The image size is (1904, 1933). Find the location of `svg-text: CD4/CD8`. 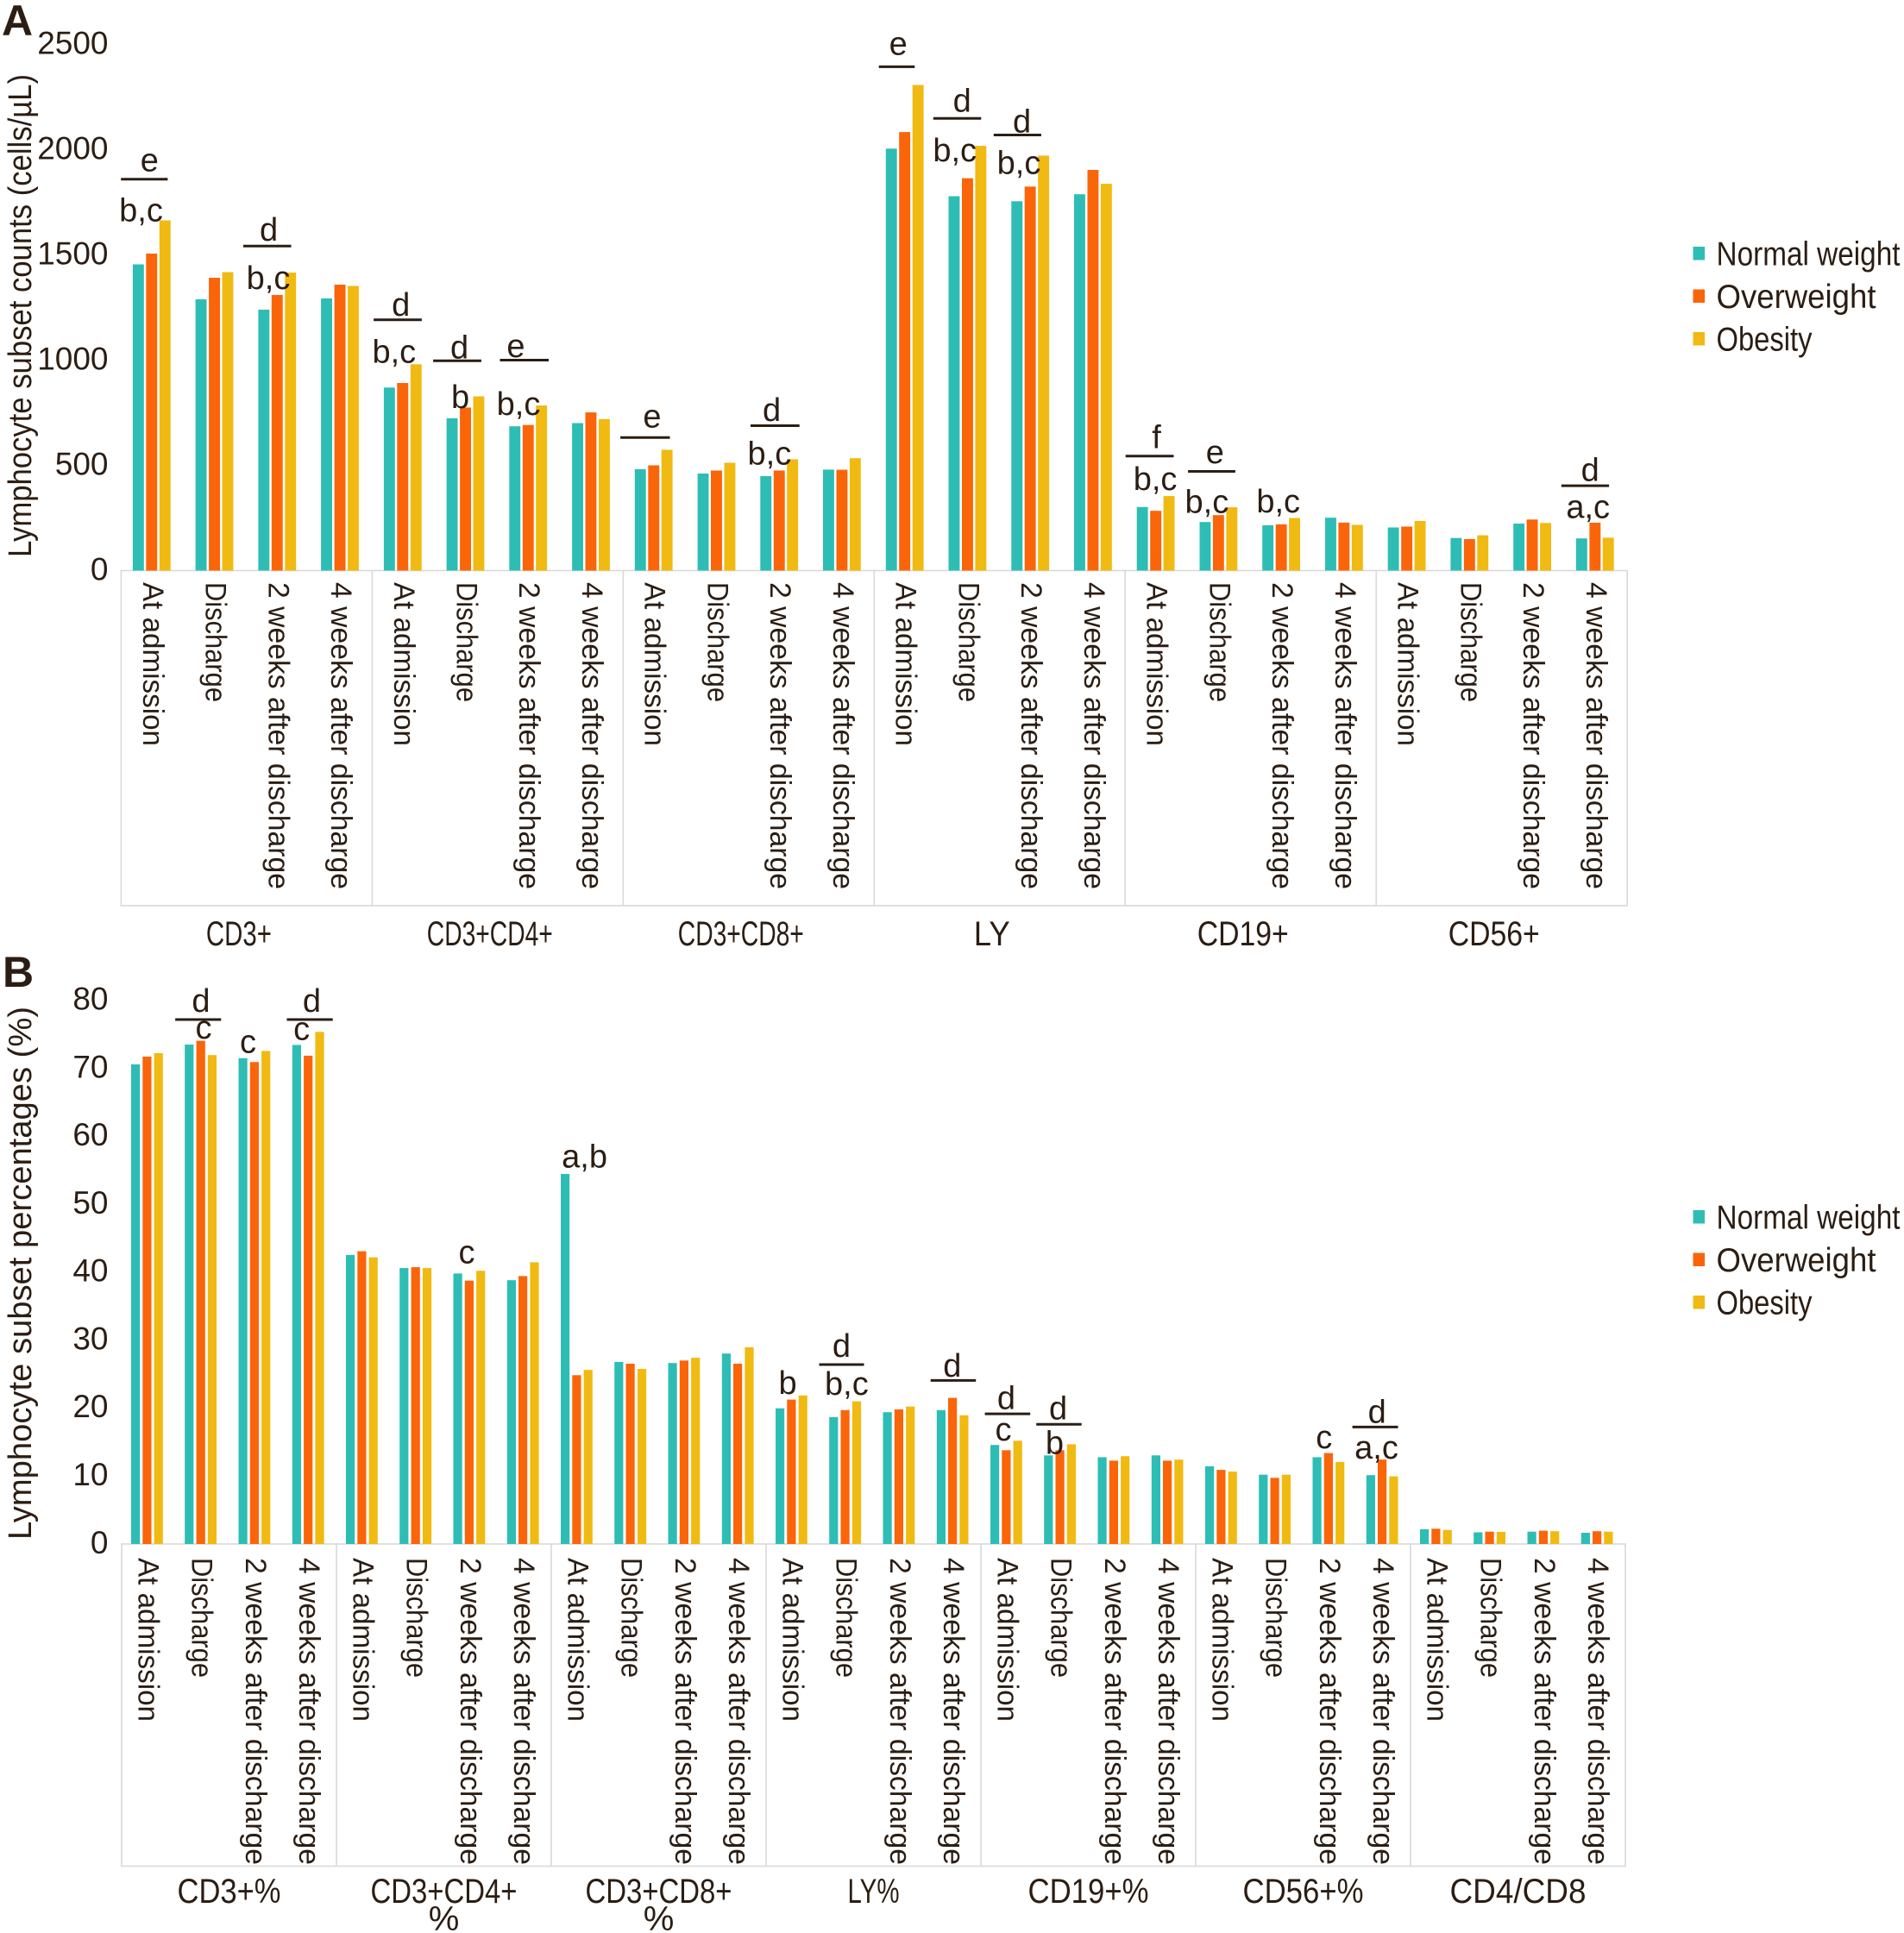

svg-text: CD4/CD8 is located at coordinates (1519, 1892).